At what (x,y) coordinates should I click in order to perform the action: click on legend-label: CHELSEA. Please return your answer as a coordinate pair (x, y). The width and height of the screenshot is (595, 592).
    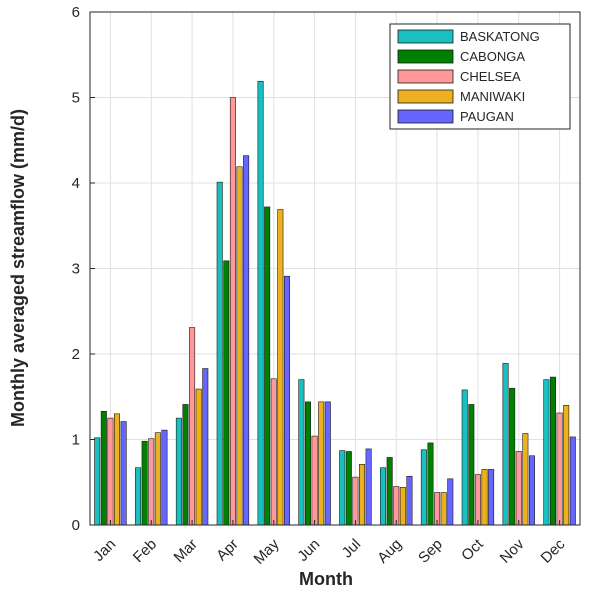
    Looking at the image, I should click on (490, 76).